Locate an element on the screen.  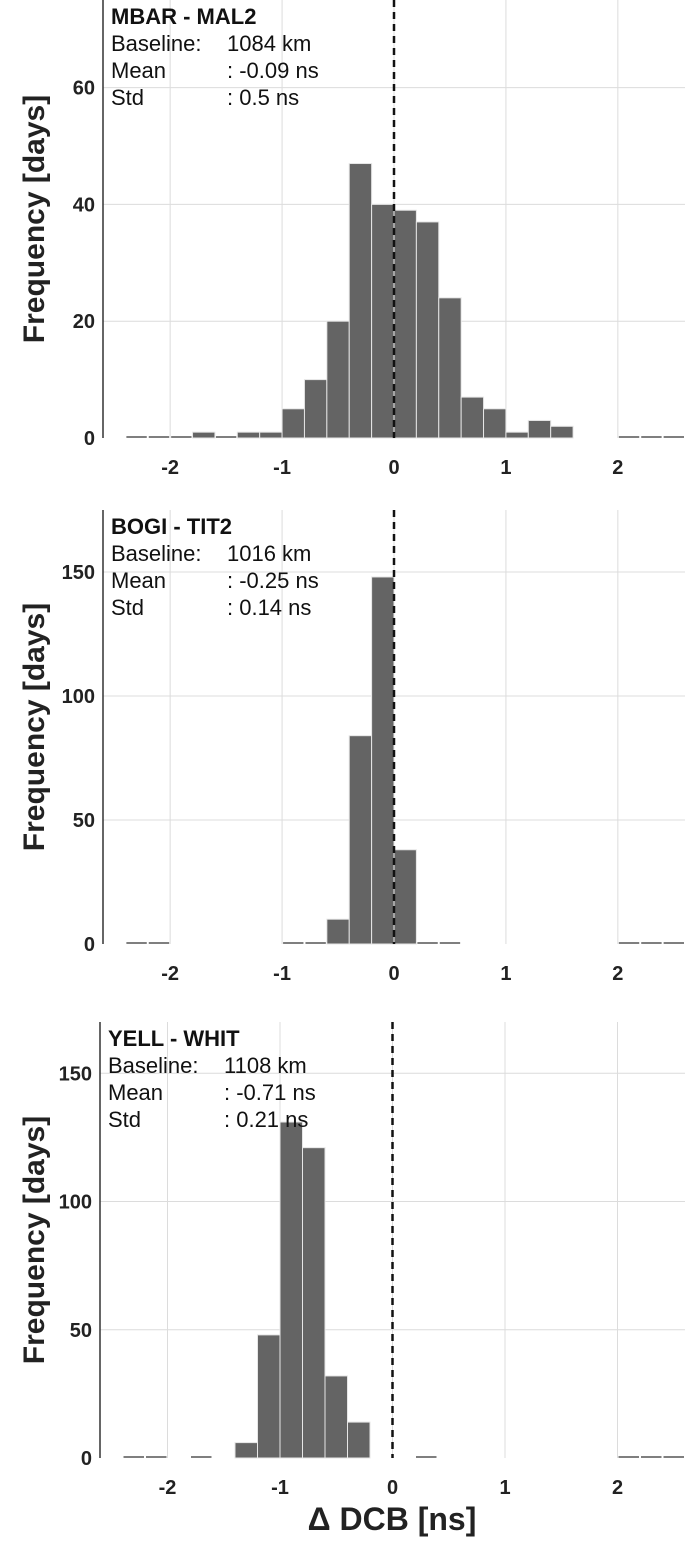
std-value: : 0.5 ns is located at coordinates (263, 97).